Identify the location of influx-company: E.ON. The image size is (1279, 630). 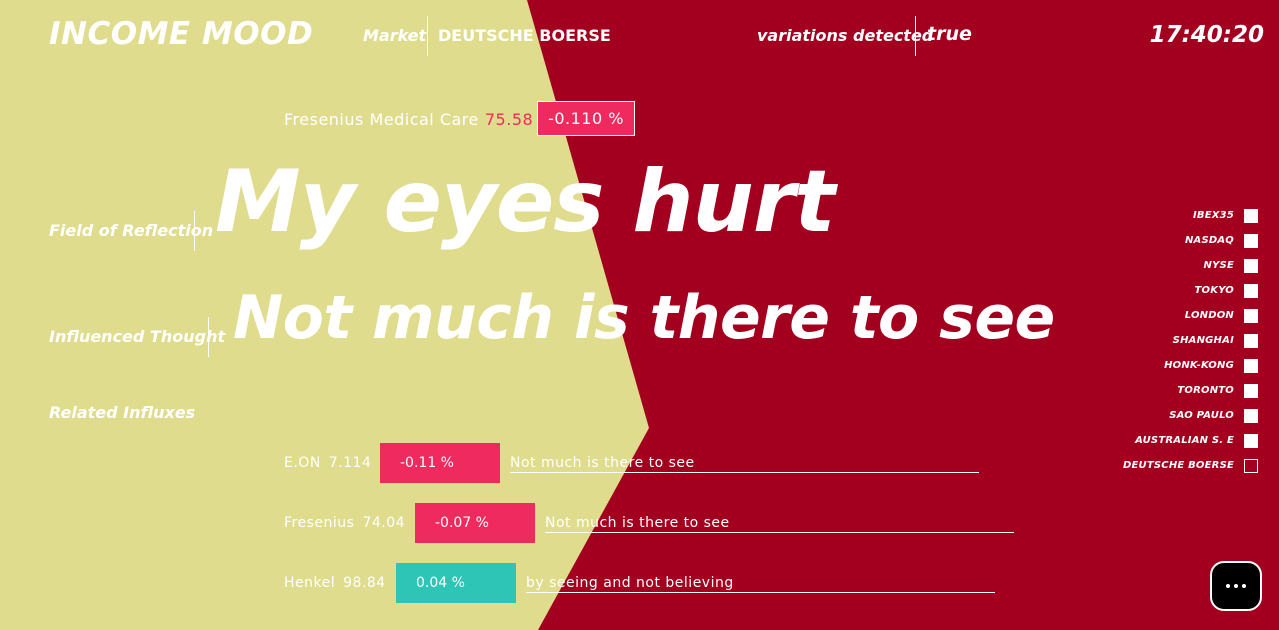
(302, 463).